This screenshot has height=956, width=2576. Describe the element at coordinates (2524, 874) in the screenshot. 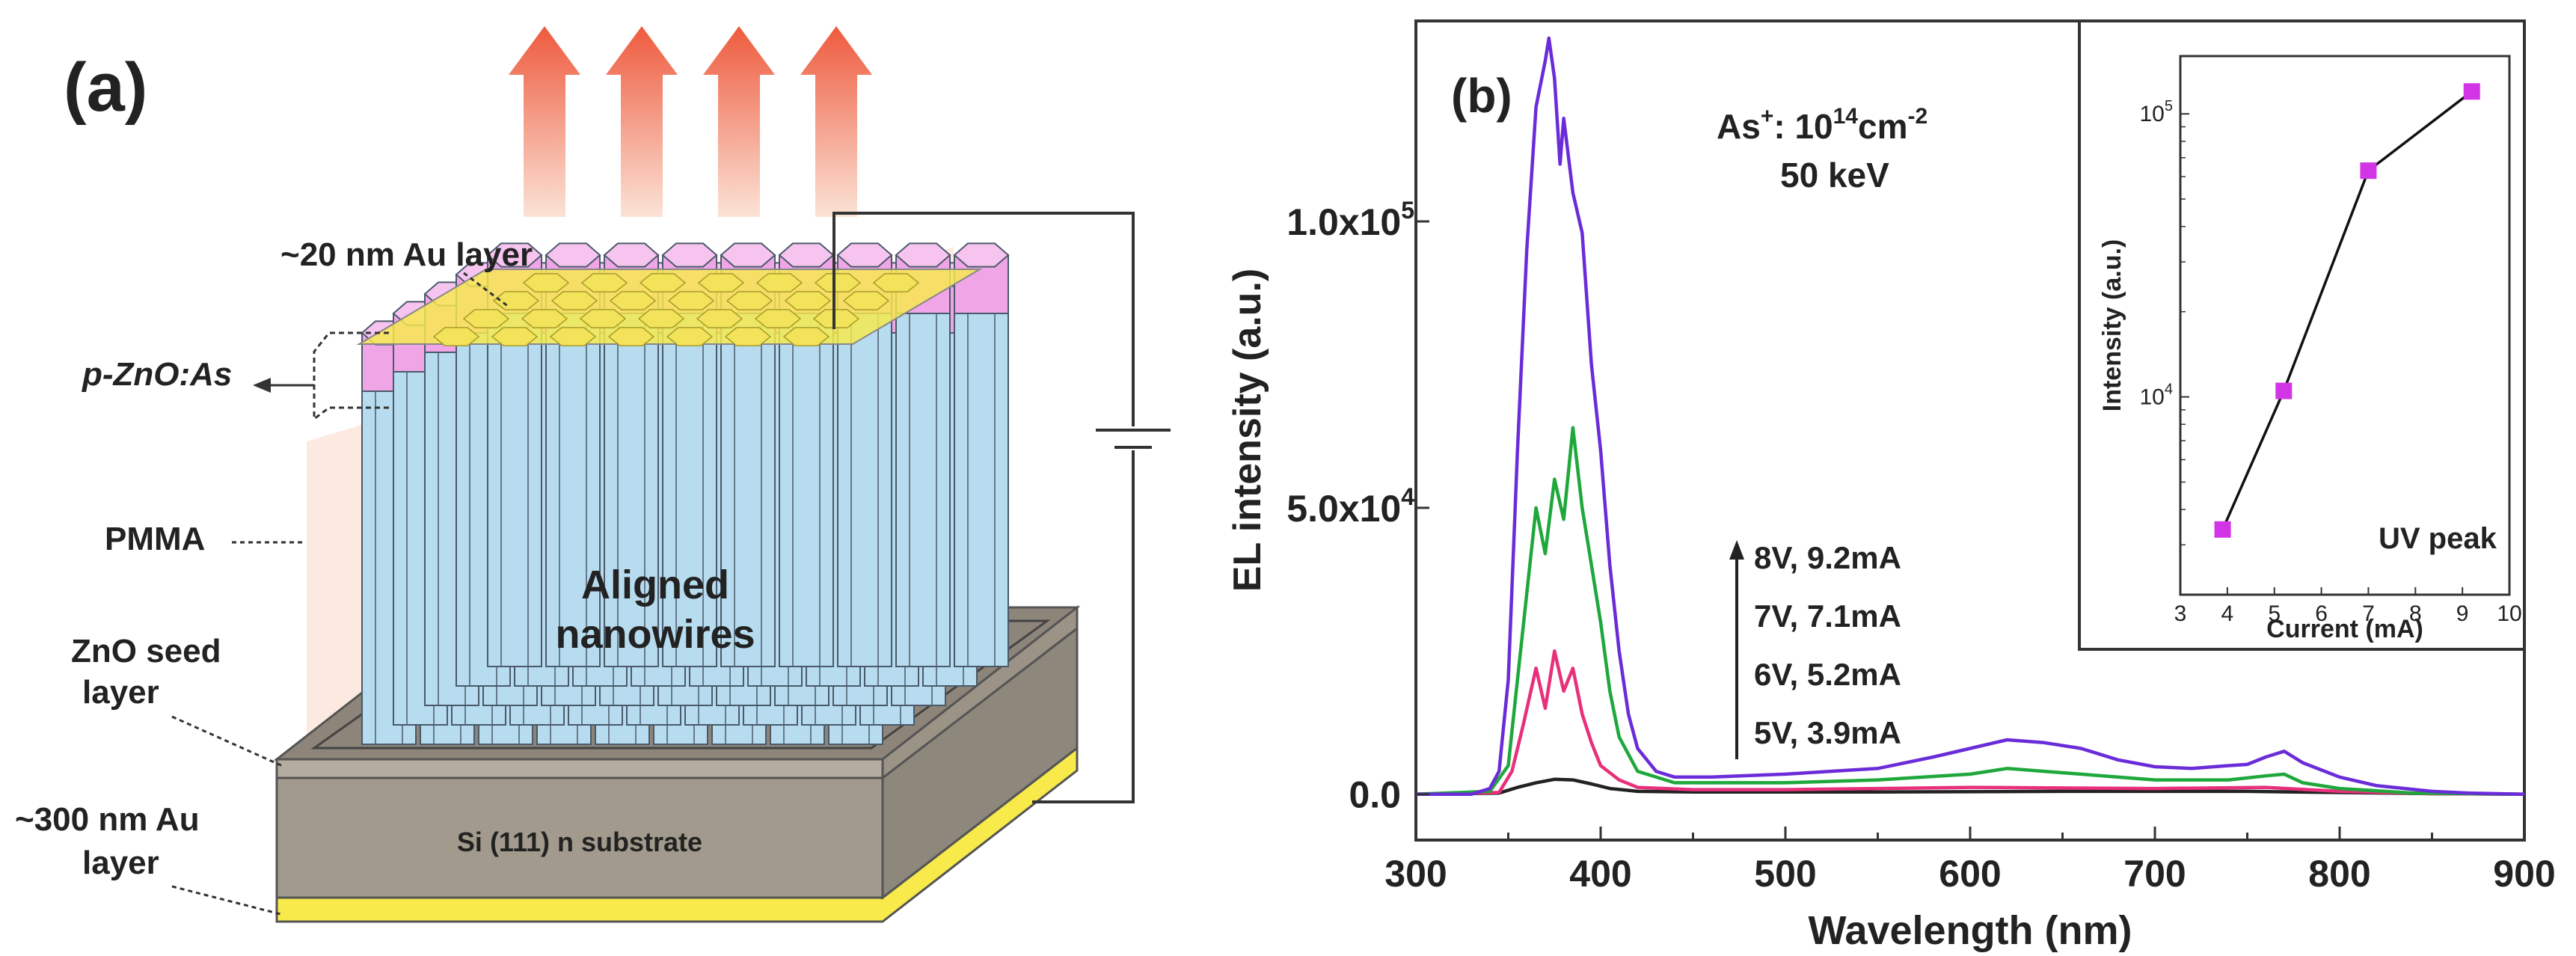

I see `x-tick-label: 900` at that location.